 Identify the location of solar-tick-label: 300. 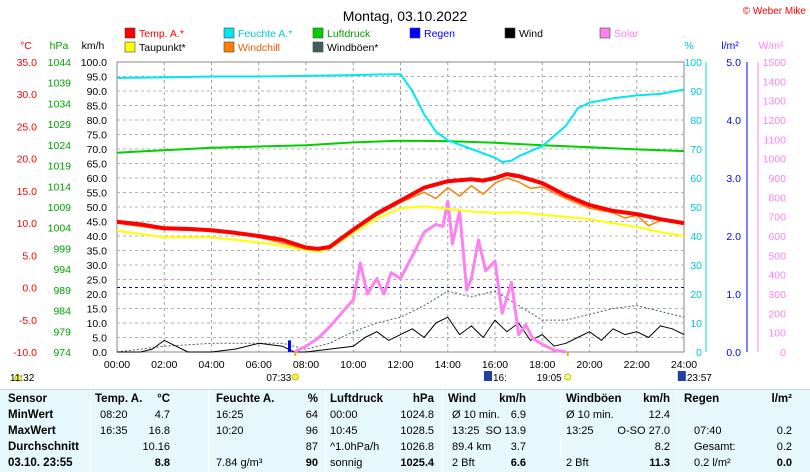
(777, 295).